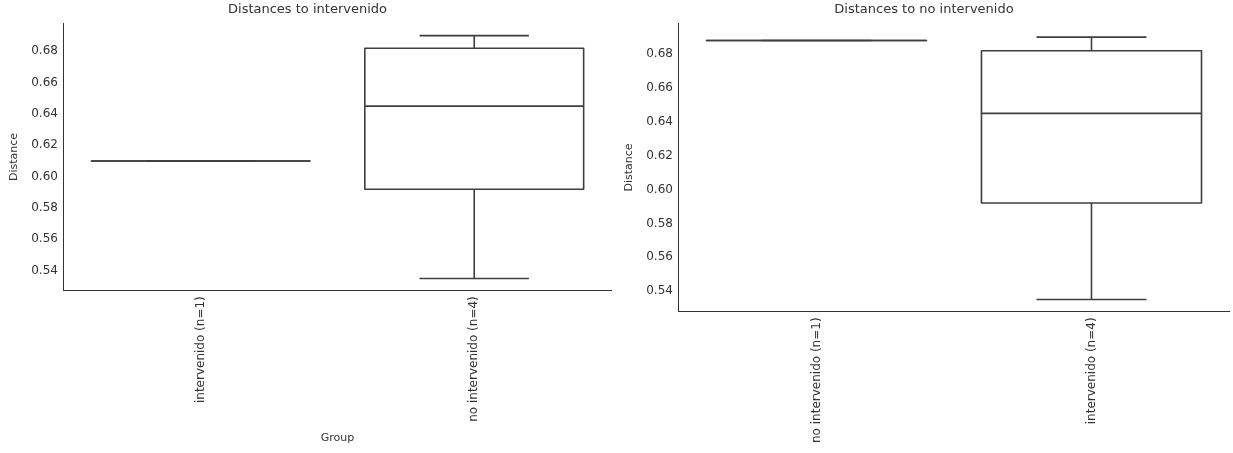 This screenshot has height=453, width=1233. What do you see at coordinates (199, 350) in the screenshot?
I see `x-tick-label: intervenido (n=1)` at bounding box center [199, 350].